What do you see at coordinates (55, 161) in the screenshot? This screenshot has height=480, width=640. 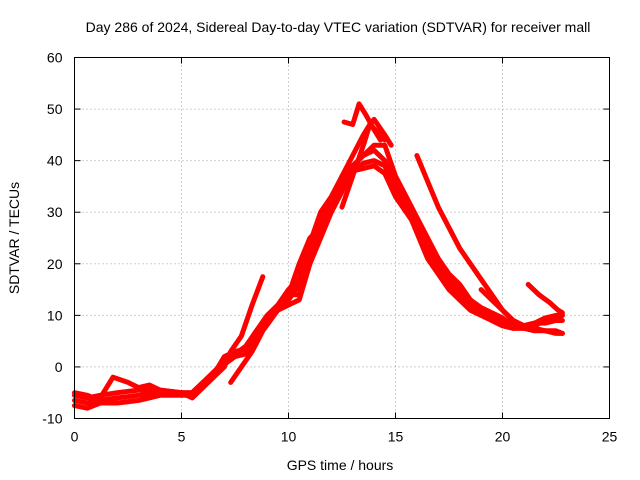 I see `y-tick-label: 40` at bounding box center [55, 161].